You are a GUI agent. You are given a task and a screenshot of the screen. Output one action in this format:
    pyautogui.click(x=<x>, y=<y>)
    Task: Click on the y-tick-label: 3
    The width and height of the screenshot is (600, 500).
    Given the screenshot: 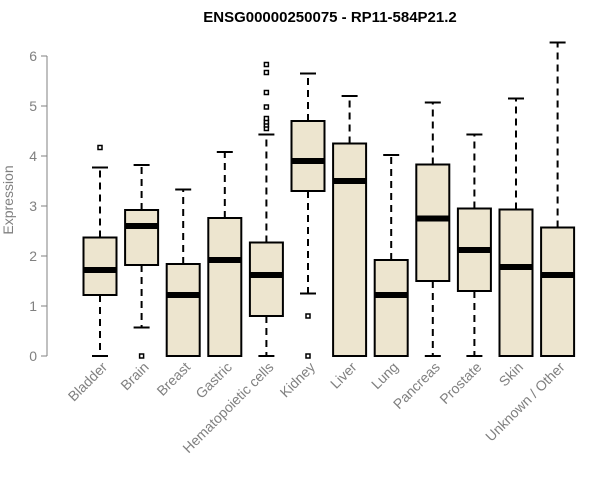 What is the action you would take?
    pyautogui.click(x=33, y=206)
    